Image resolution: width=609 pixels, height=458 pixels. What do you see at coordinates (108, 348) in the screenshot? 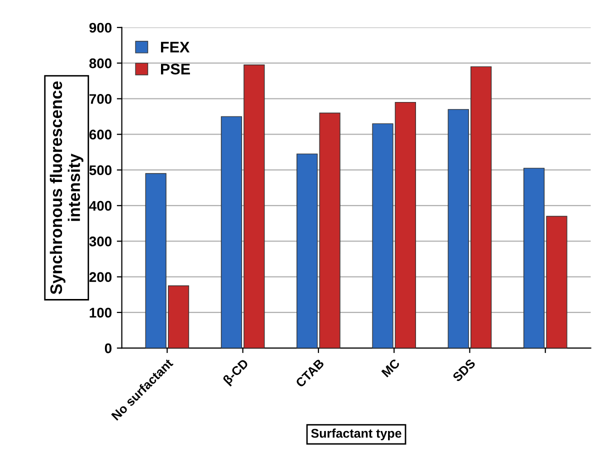
I see `y-tick-label: 0` at bounding box center [108, 348].